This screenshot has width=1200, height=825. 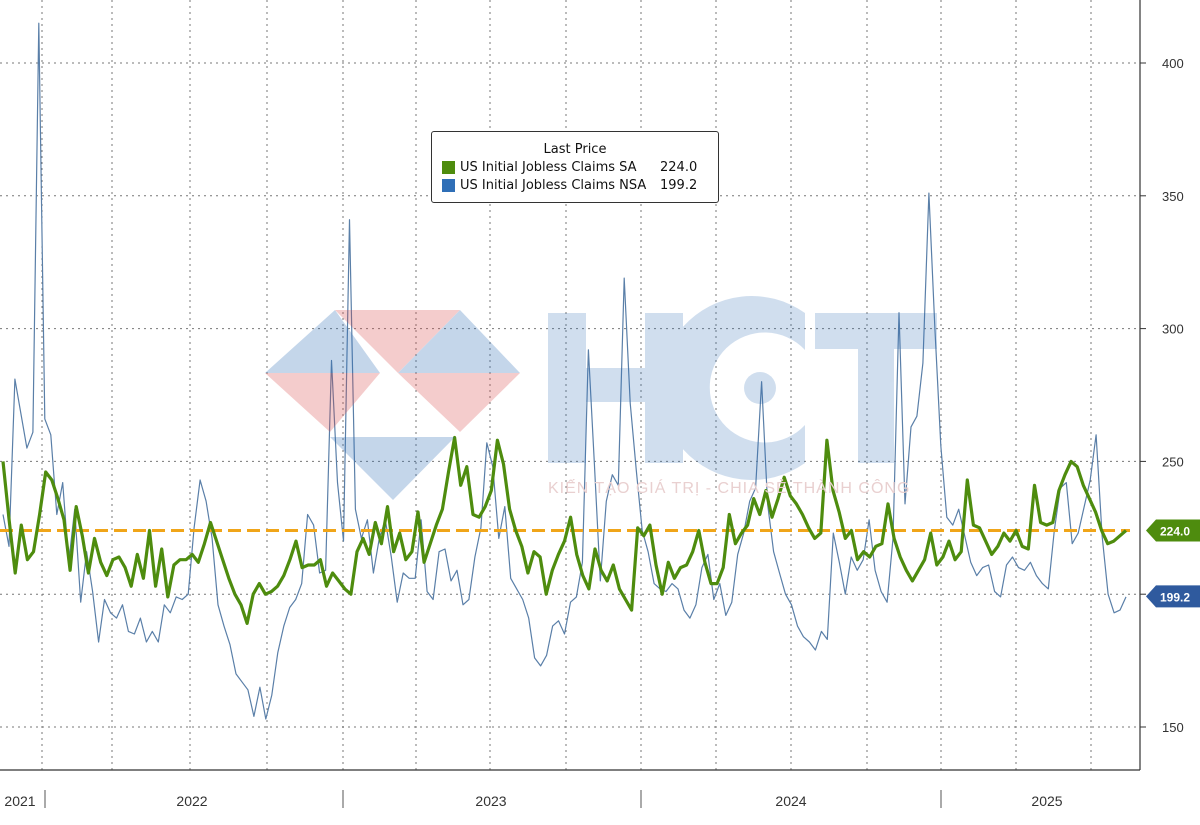 What do you see at coordinates (1046, 801) in the screenshot?
I see `x-tick-label: 2025` at bounding box center [1046, 801].